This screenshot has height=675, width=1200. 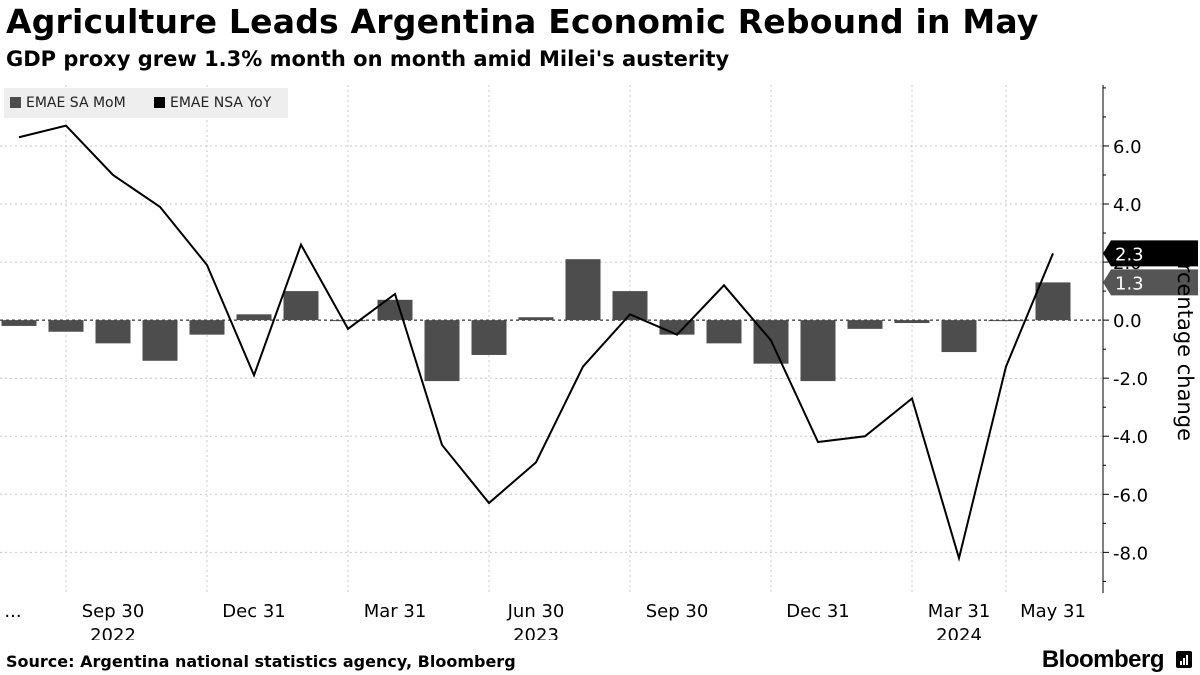 I want to click on legend-label-mom: EMAE SA MoM, so click(x=76, y=103).